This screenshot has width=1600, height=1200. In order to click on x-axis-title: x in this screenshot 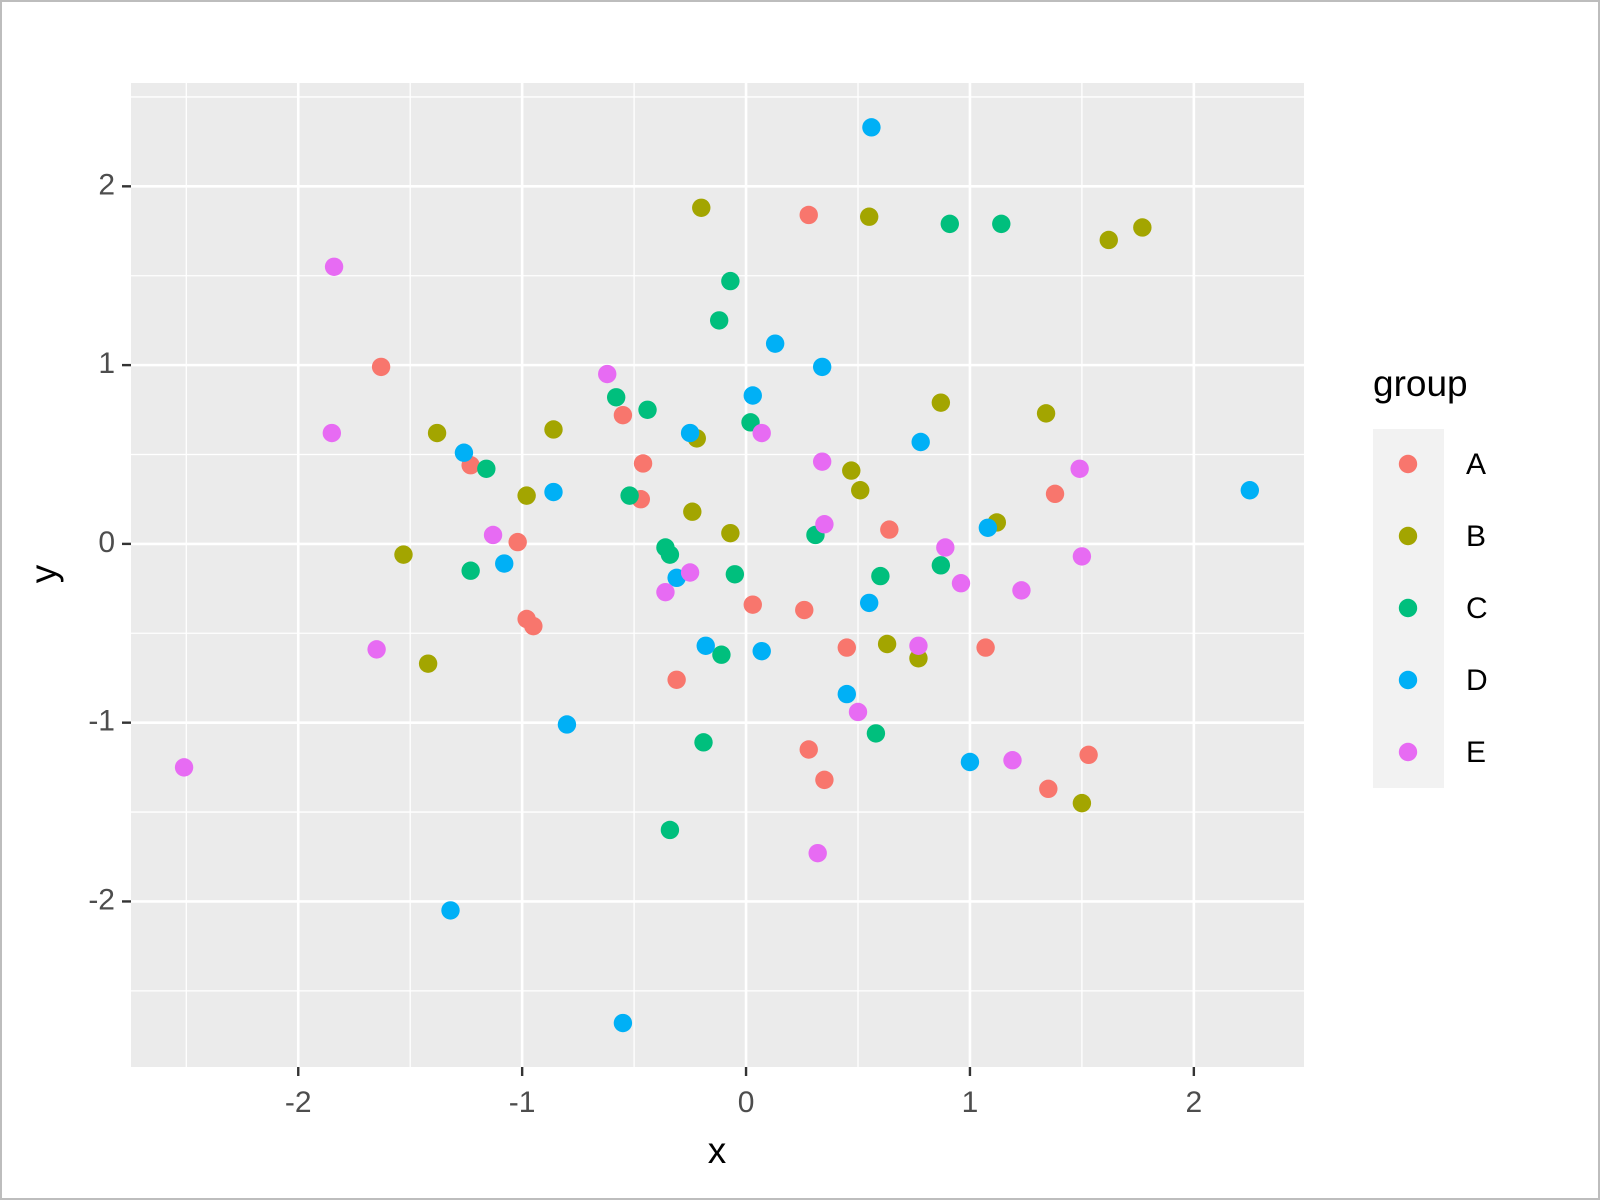, I will do `click(717, 1150)`.